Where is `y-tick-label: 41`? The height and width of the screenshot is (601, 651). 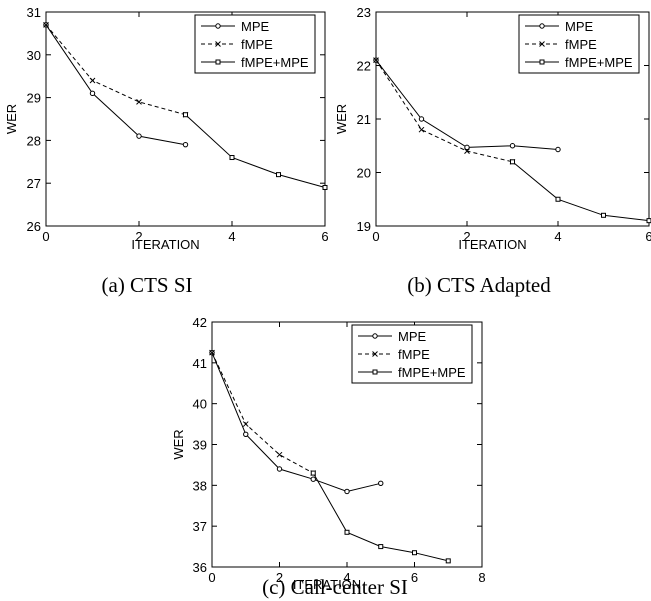
y-tick-label: 41 is located at coordinates (200, 363).